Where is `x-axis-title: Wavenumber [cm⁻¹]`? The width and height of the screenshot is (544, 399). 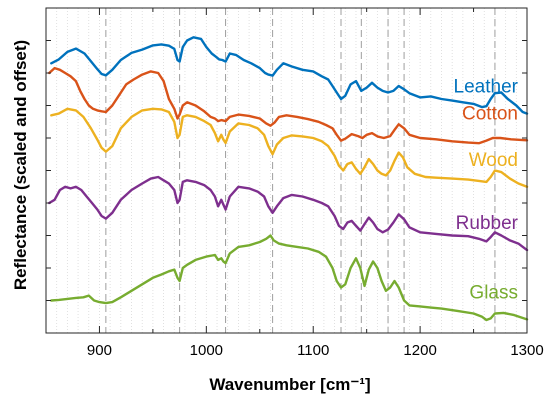
x-axis-title: Wavenumber [cm⁻¹] is located at coordinates (289, 384).